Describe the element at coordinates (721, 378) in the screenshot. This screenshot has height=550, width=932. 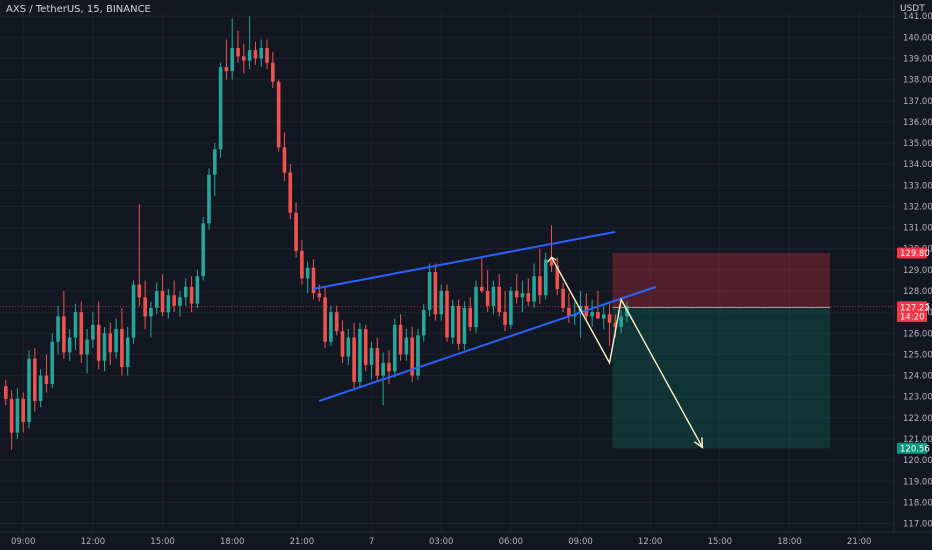
I see `take-profit-zone` at that location.